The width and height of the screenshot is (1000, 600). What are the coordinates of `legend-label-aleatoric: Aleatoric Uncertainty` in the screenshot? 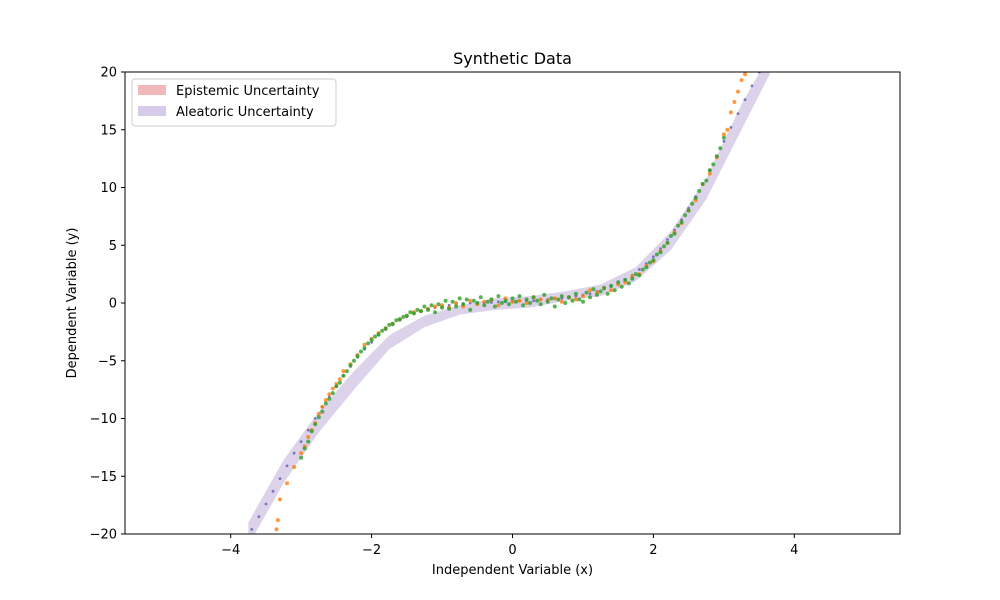 It's located at (245, 112).